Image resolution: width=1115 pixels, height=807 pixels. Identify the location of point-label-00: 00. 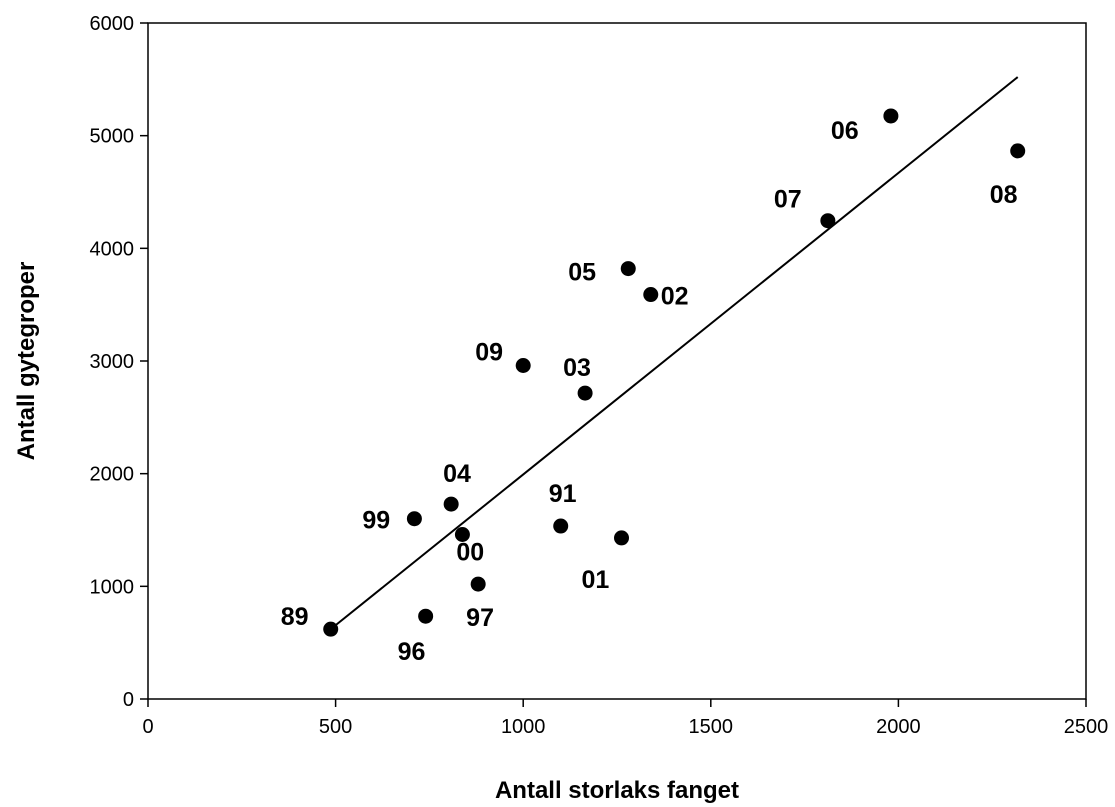
(470, 553).